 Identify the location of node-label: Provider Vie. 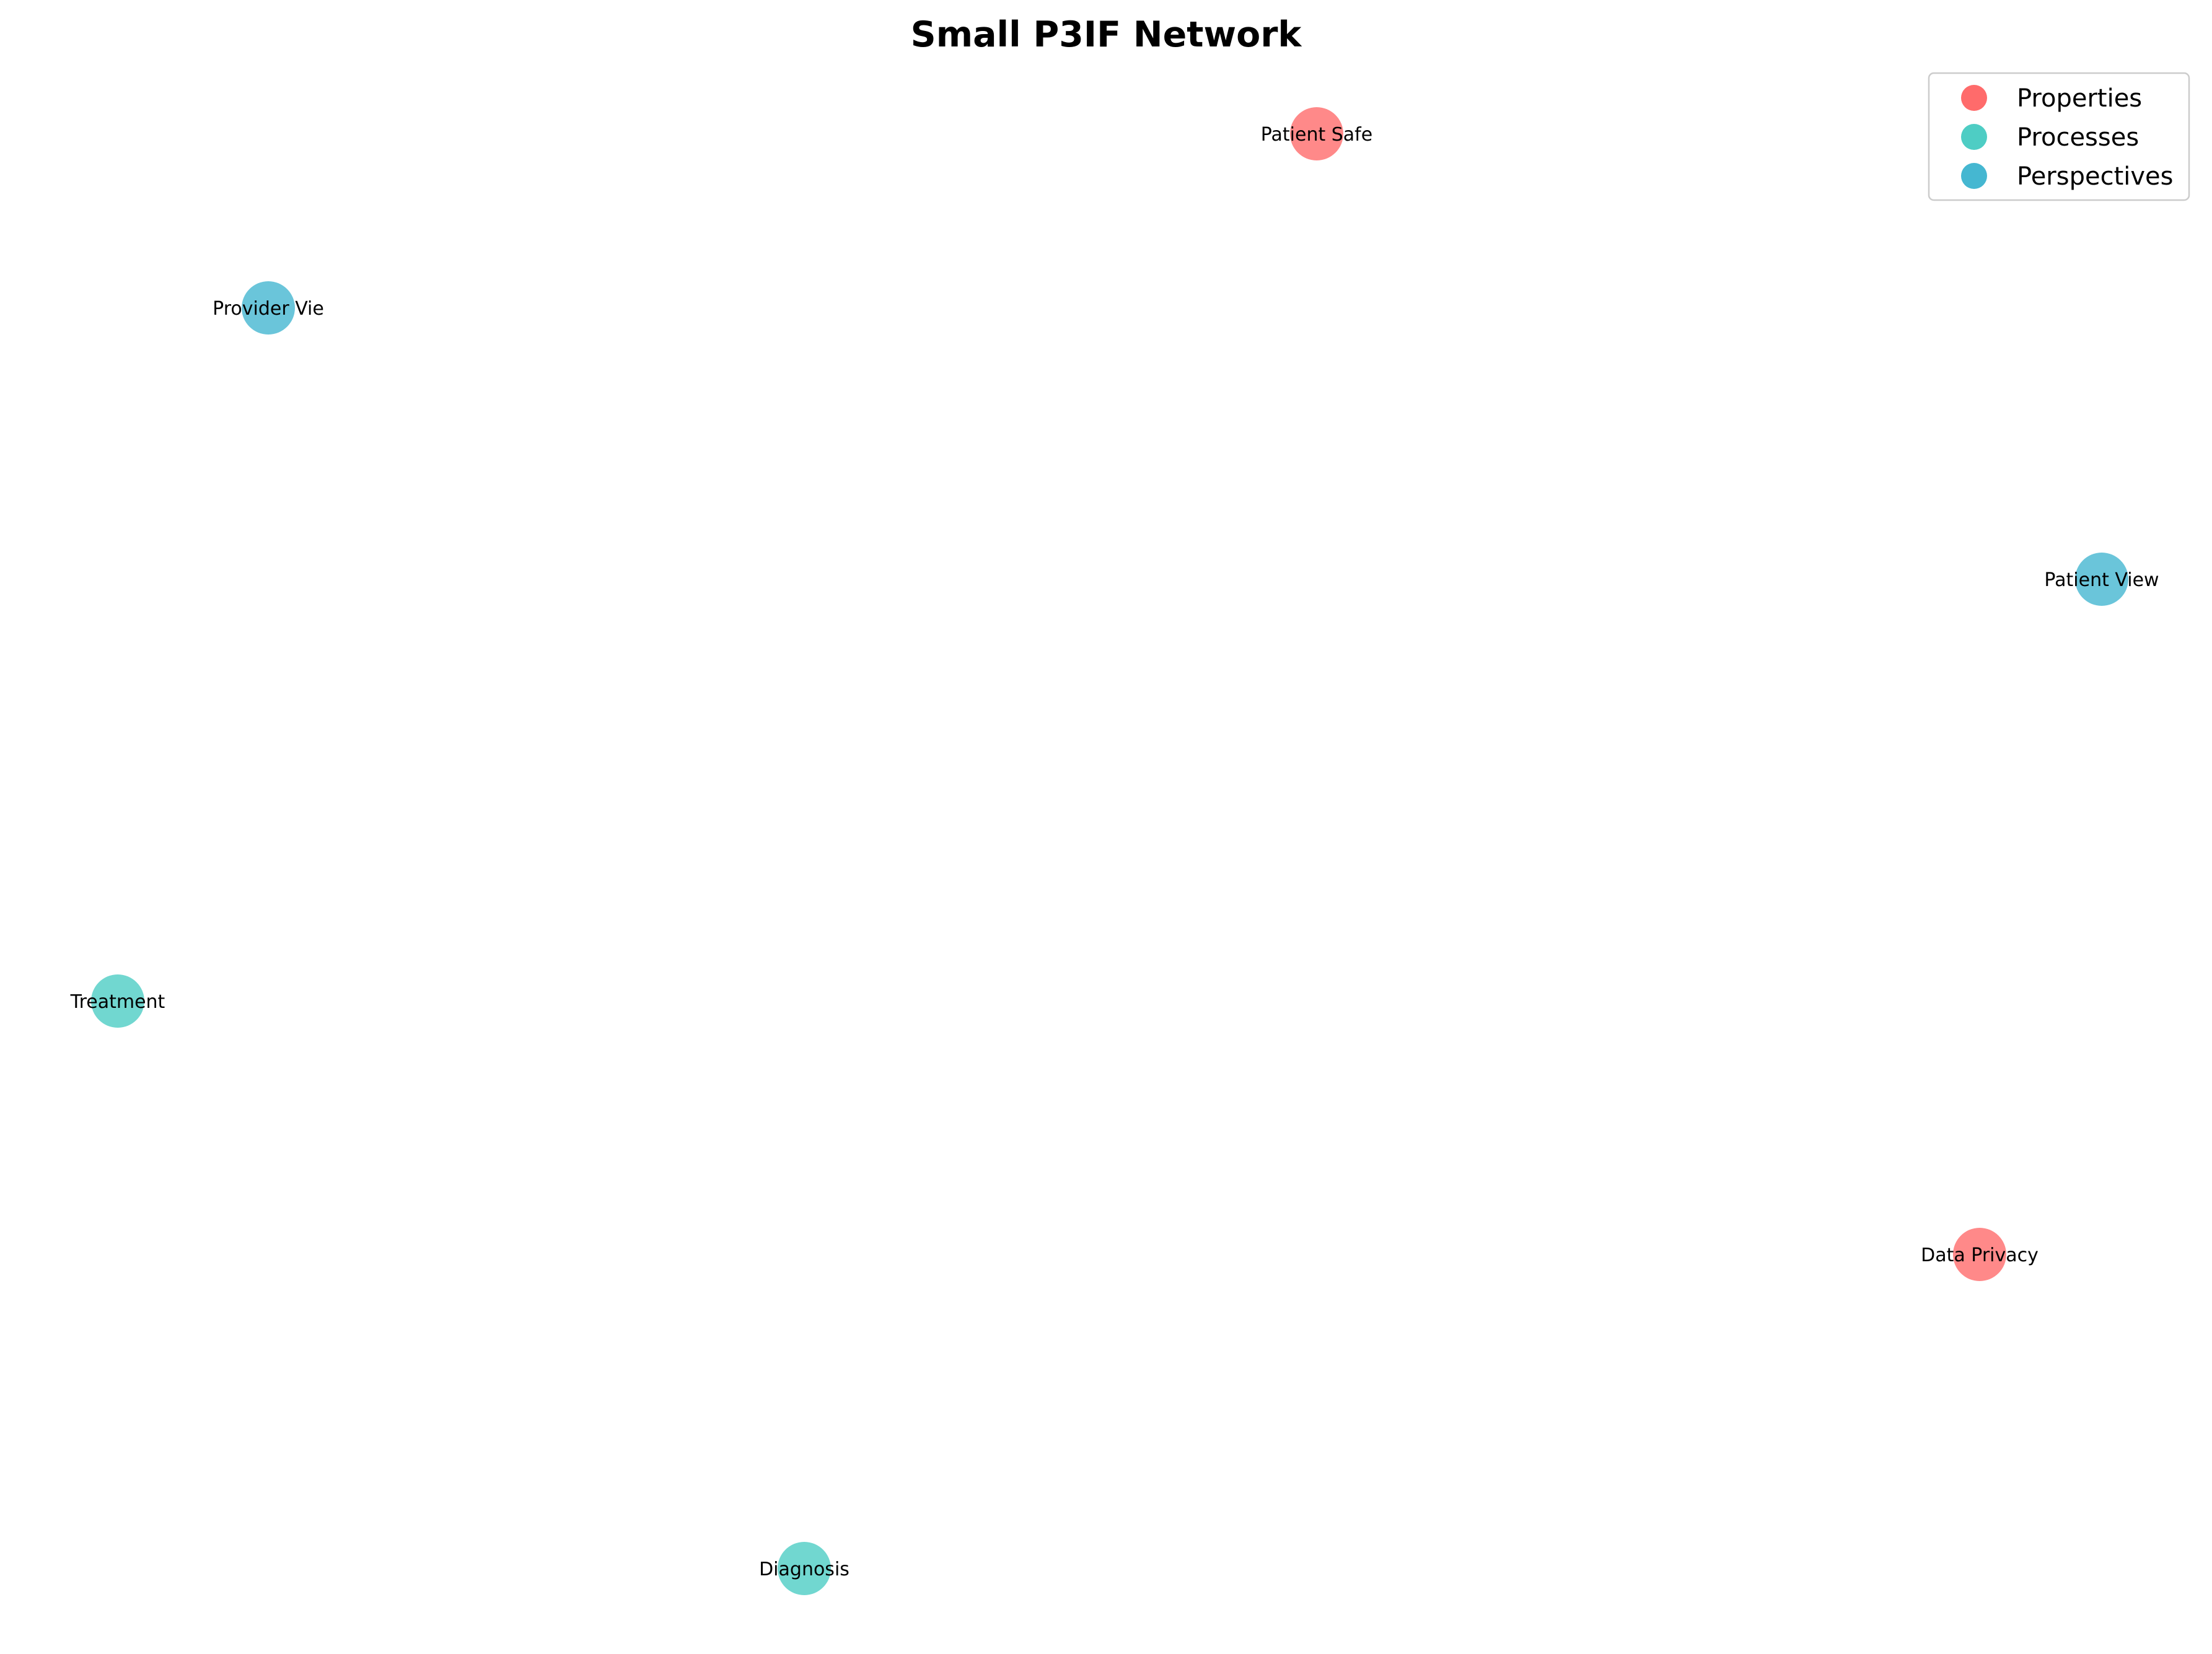
(268, 309).